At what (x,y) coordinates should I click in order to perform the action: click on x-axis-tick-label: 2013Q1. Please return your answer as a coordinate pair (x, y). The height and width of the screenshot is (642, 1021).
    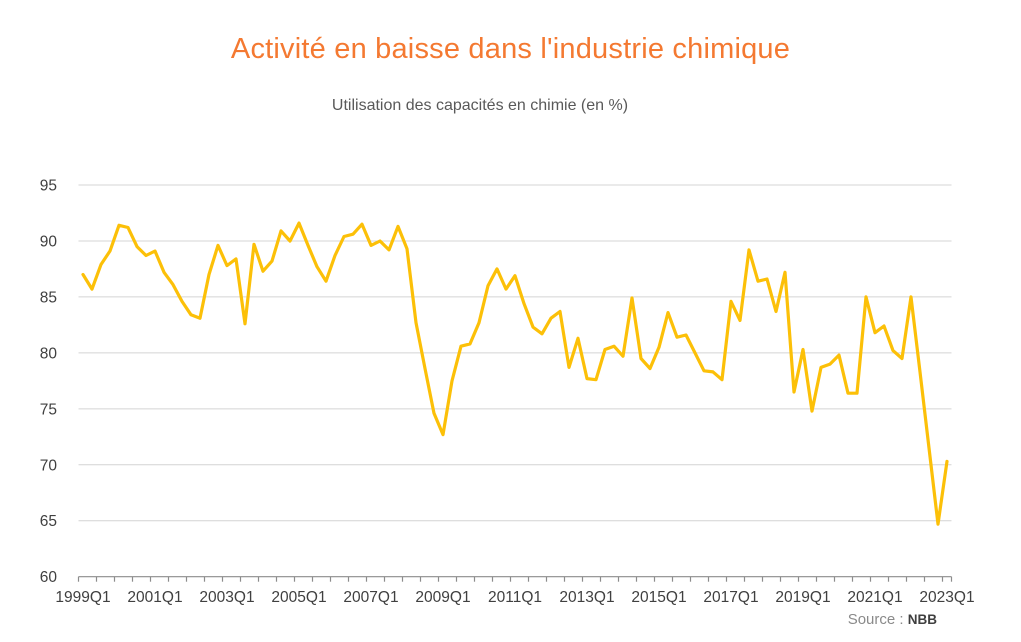
    Looking at the image, I should click on (586, 597).